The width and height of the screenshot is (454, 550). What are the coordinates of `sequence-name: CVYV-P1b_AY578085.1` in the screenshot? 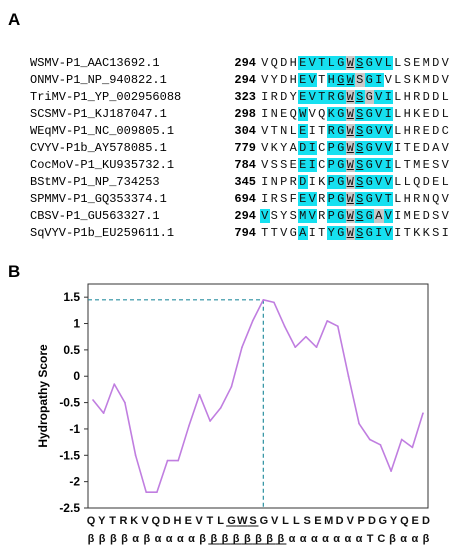 It's located at (98, 147).